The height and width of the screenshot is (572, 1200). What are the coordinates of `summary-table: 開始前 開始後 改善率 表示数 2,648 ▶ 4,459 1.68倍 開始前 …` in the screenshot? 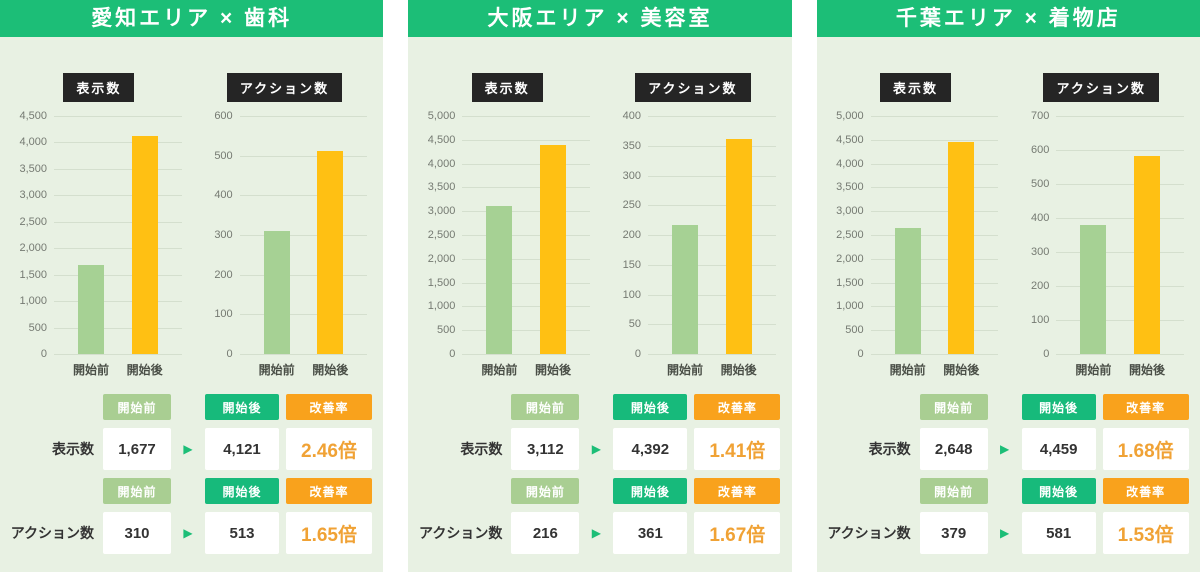 It's located at (1008, 478).